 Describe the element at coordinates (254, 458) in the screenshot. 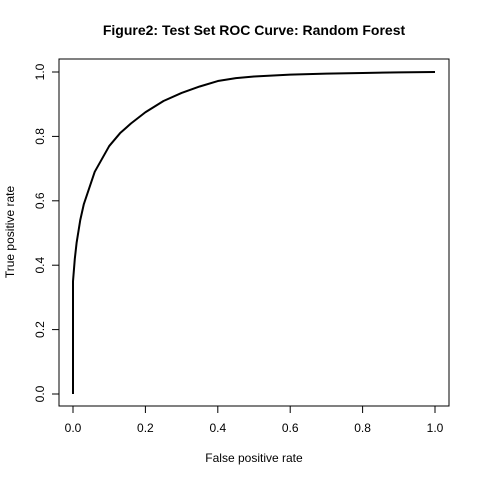

I see `x-axis-title: False positive rate` at that location.